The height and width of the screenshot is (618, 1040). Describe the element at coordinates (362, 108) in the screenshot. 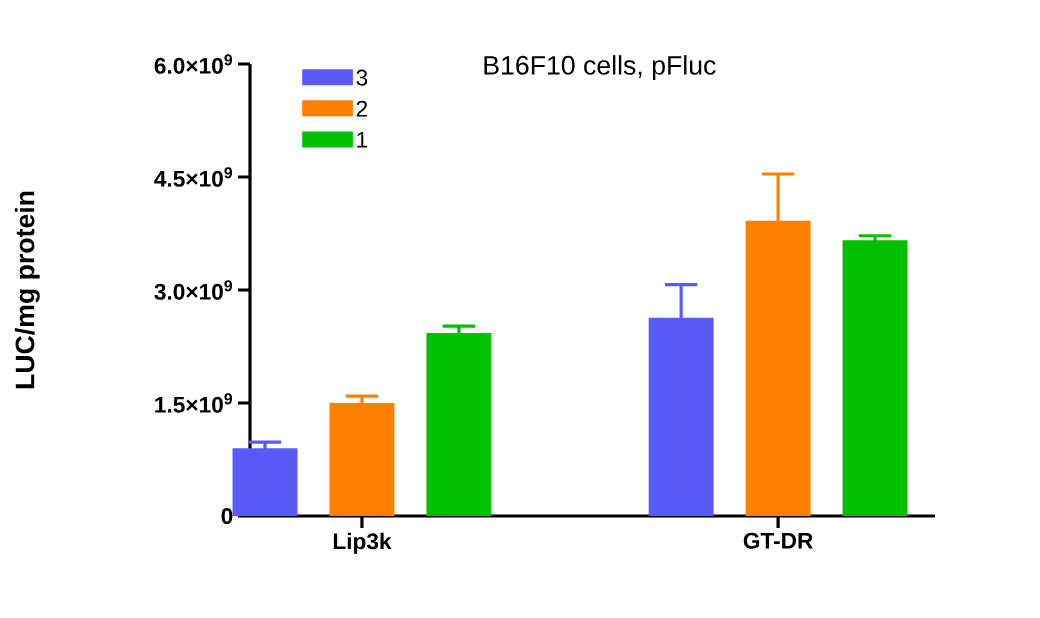

I see `legend-label: 2` at that location.